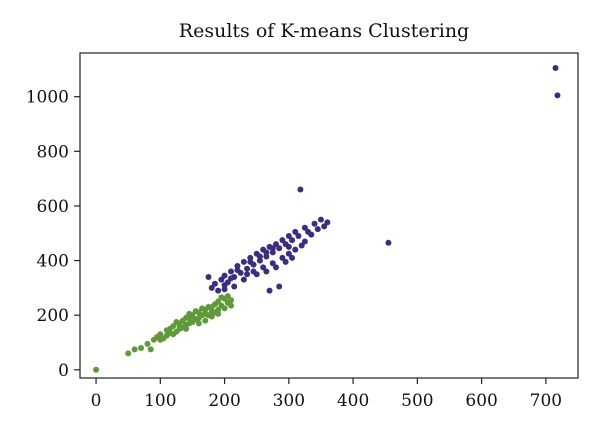 The width and height of the screenshot is (600, 434). I want to click on x-tick-label: 200, so click(224, 401).